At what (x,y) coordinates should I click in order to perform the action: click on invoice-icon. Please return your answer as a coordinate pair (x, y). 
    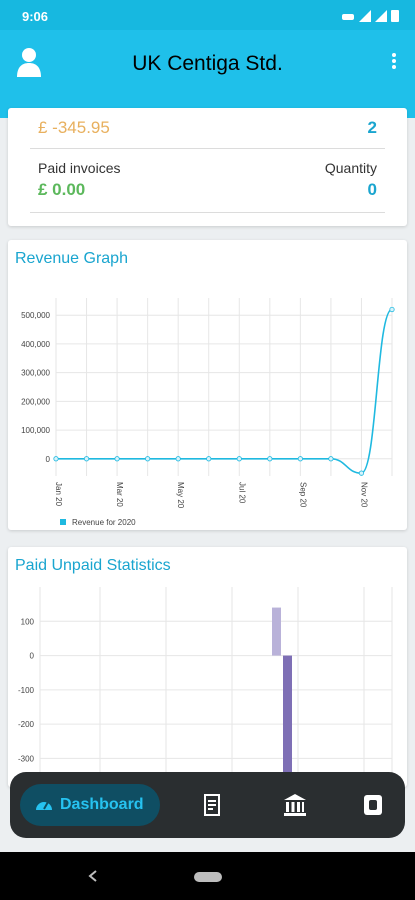
    Looking at the image, I should click on (213, 805).